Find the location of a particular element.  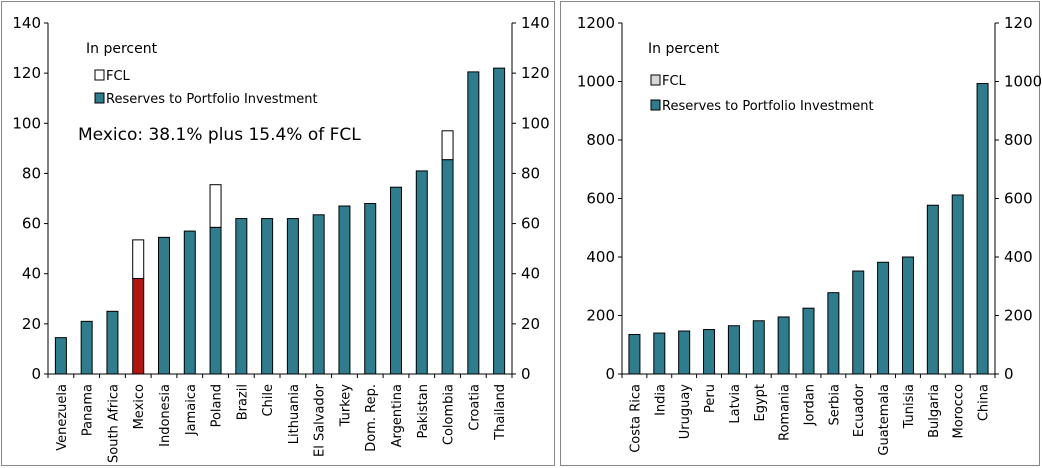

x-category-label: El Salvador is located at coordinates (320, 420).